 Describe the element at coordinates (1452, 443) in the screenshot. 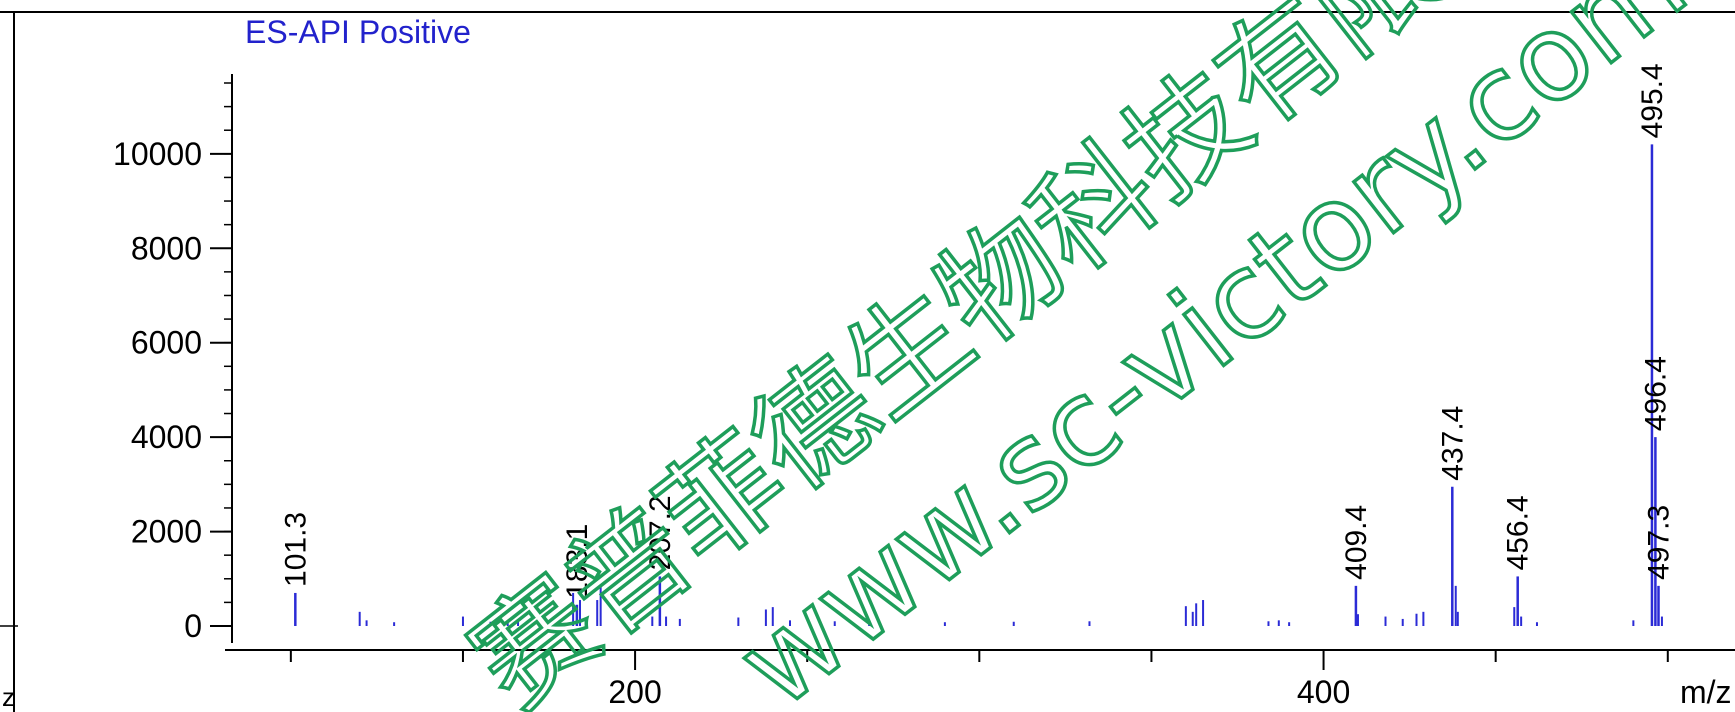

I see `peak-label: 437.4` at that location.